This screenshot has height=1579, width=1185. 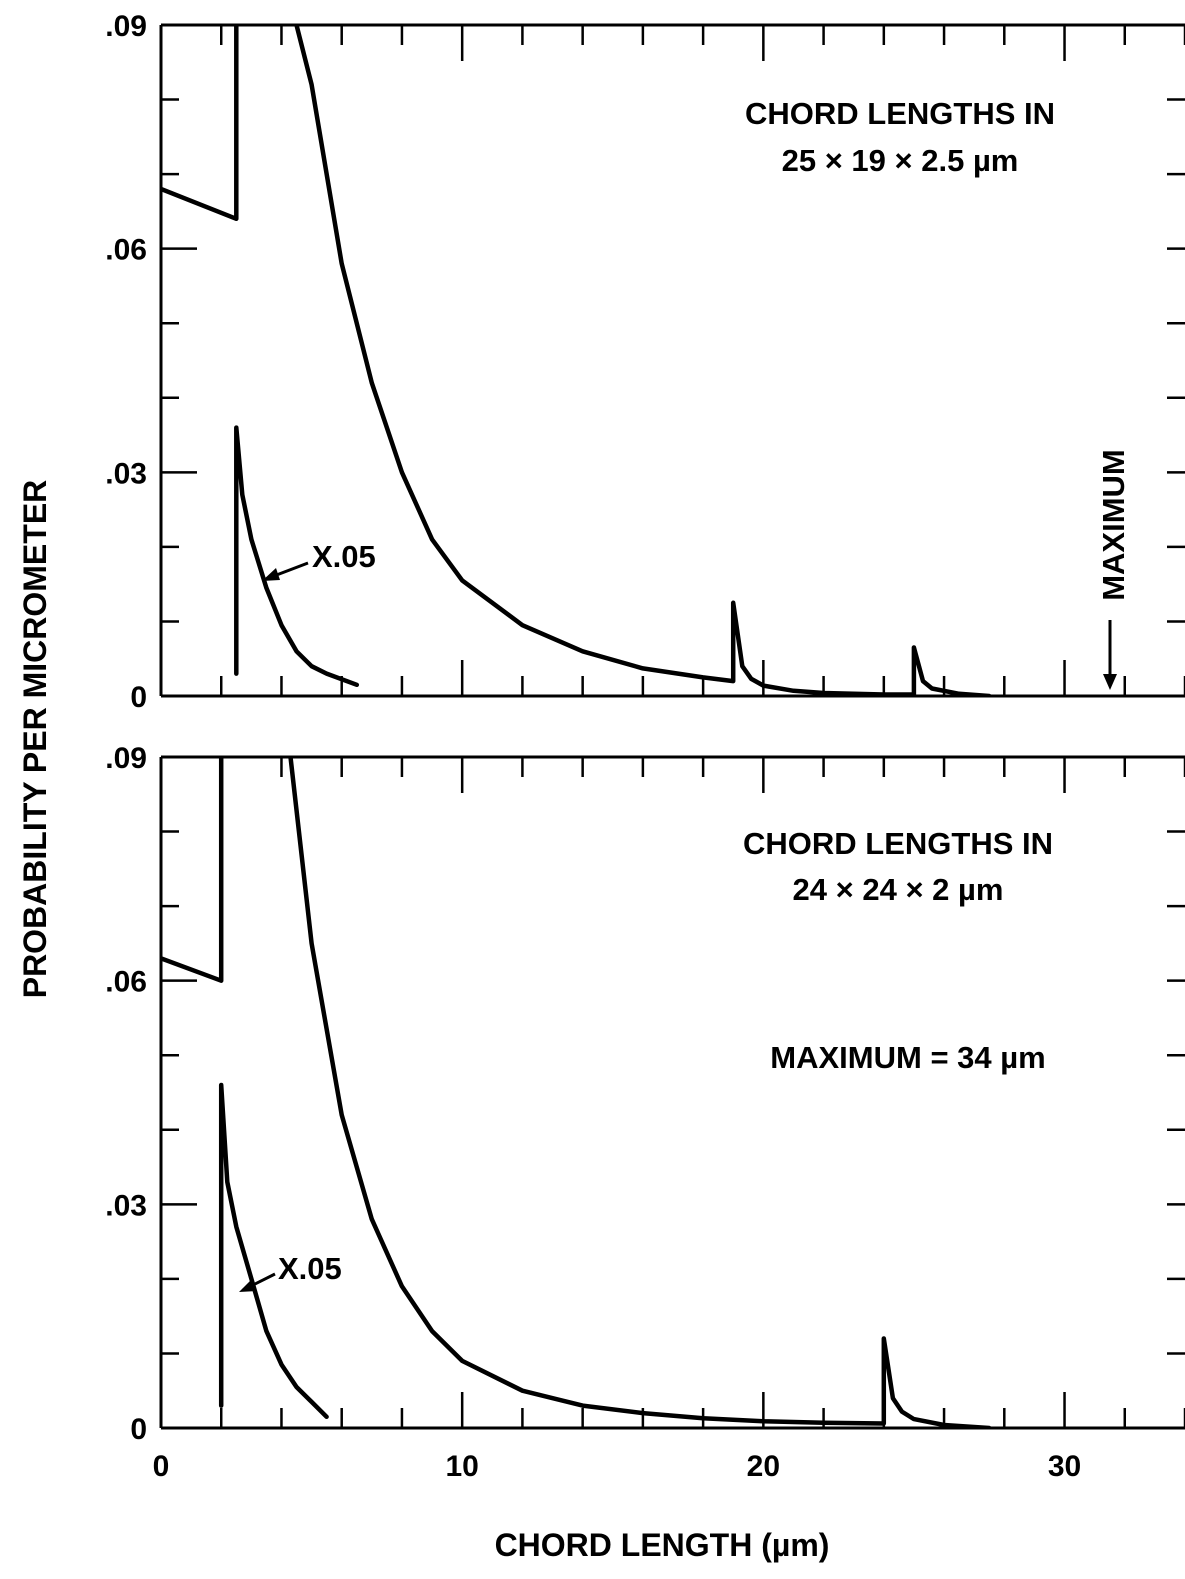 I want to click on panel-bottom-y-tick-label: .06, so click(x=126, y=982).